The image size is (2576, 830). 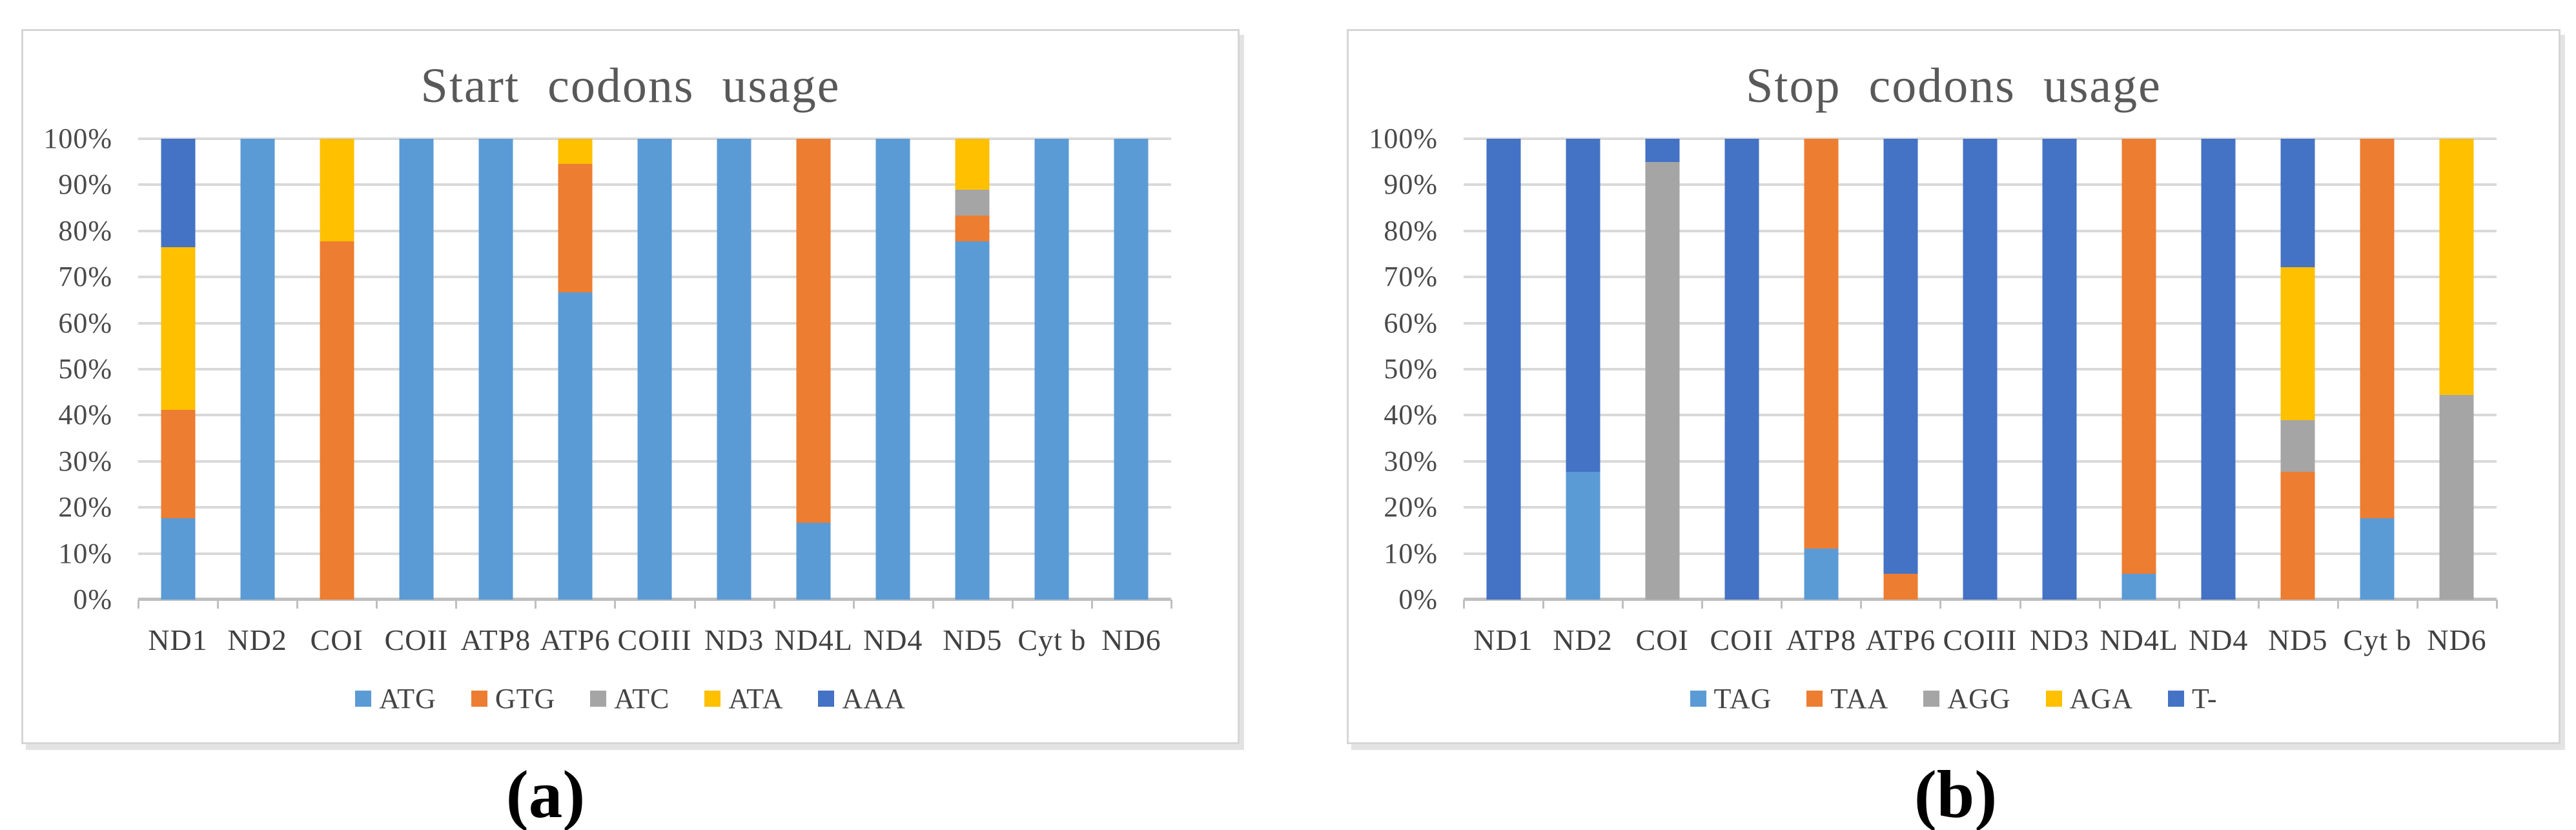 I want to click on legend-item-ATC: ATC, so click(x=630, y=698).